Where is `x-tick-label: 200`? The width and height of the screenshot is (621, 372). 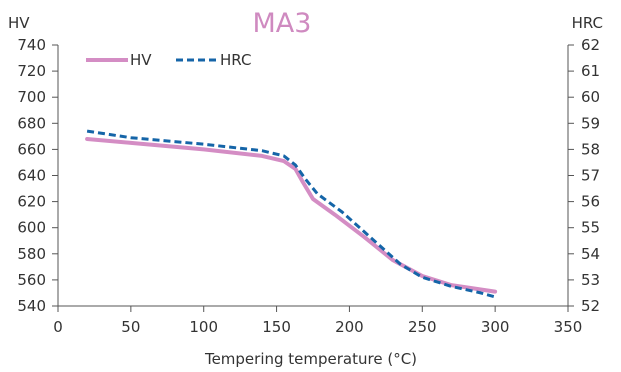
x-tick-label: 200 is located at coordinates (349, 327).